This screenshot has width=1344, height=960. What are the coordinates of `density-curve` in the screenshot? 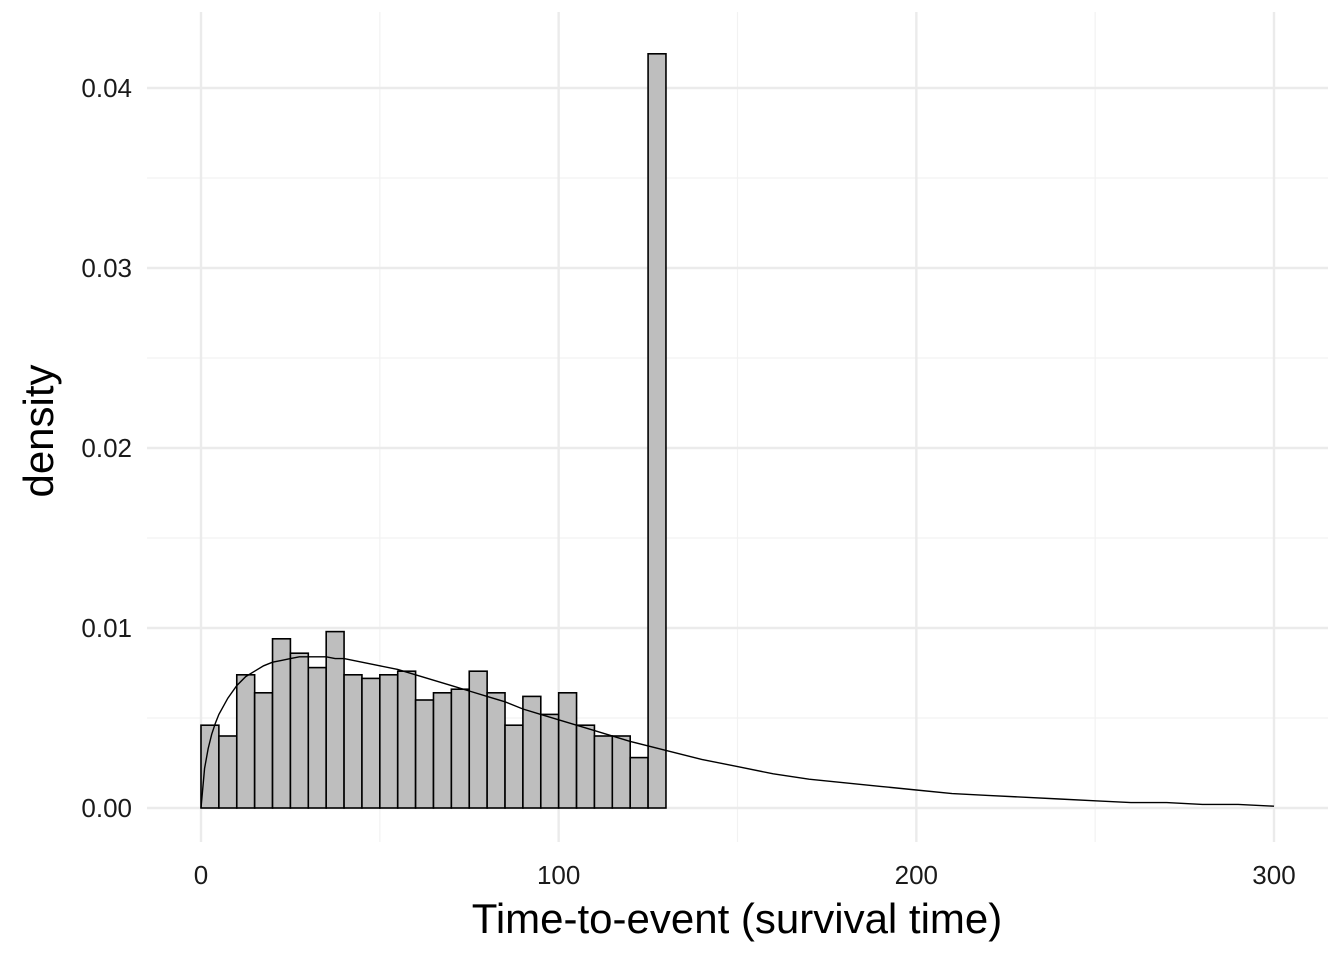 It's located at (737, 732).